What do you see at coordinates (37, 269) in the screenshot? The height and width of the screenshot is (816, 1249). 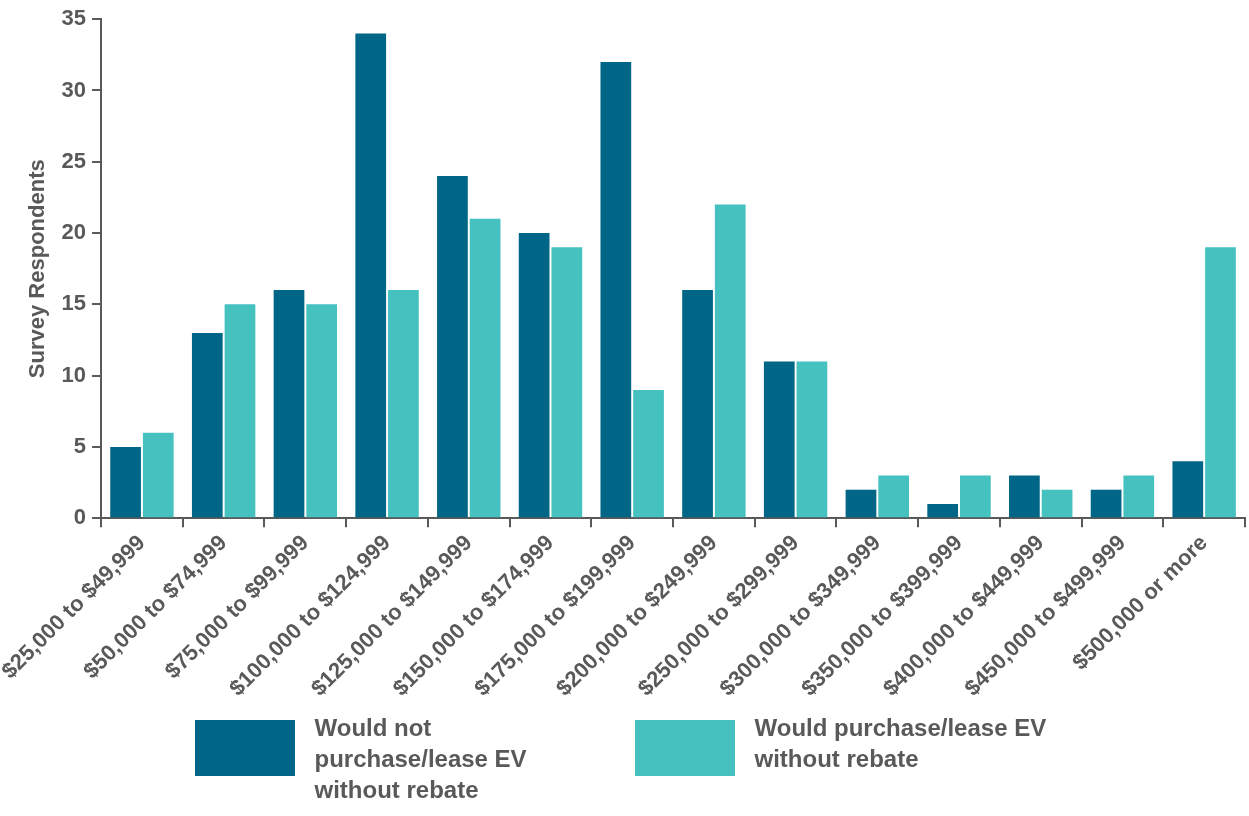 I see `y-axis-title: Survey Respondents` at bounding box center [37, 269].